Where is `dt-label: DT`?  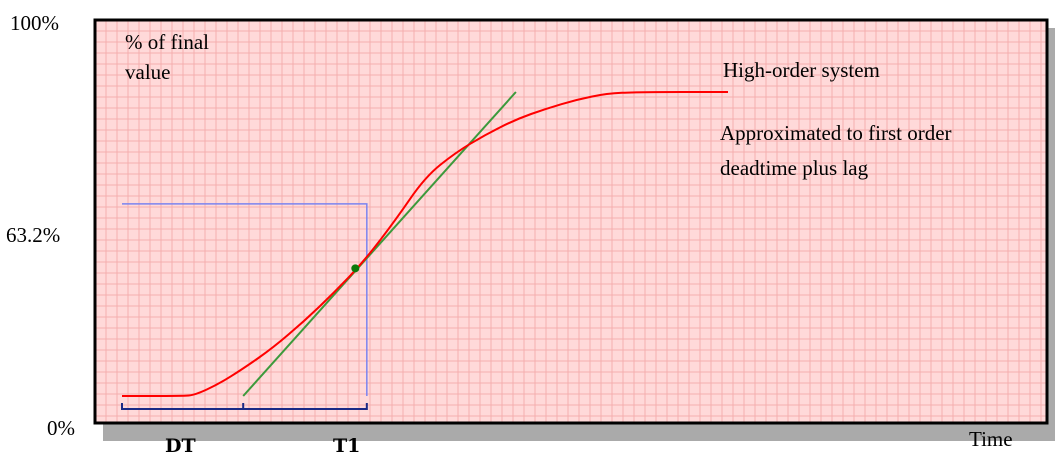 dt-label: DT is located at coordinates (180, 446).